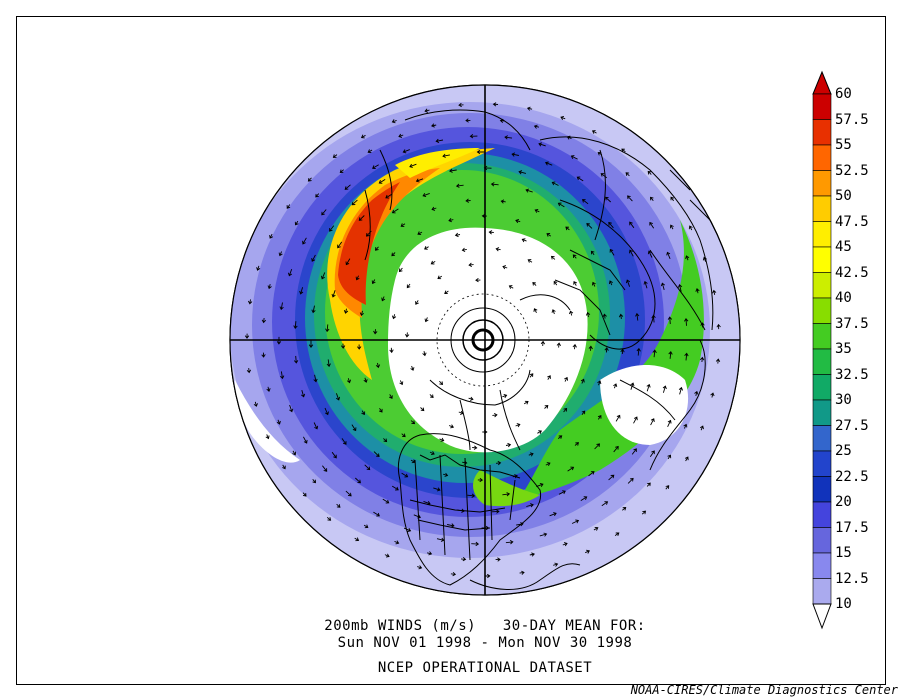 The image size is (904, 699). What do you see at coordinates (485, 626) in the screenshot?
I see `caption-title: 200mb WINDS (m/s) 30-DAY MEAN FOR:` at bounding box center [485, 626].